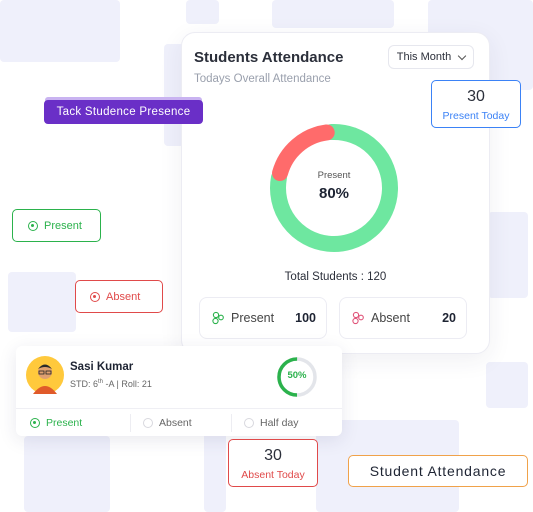  I want to click on absent-today-box: 30 Absent Today, so click(273, 463).